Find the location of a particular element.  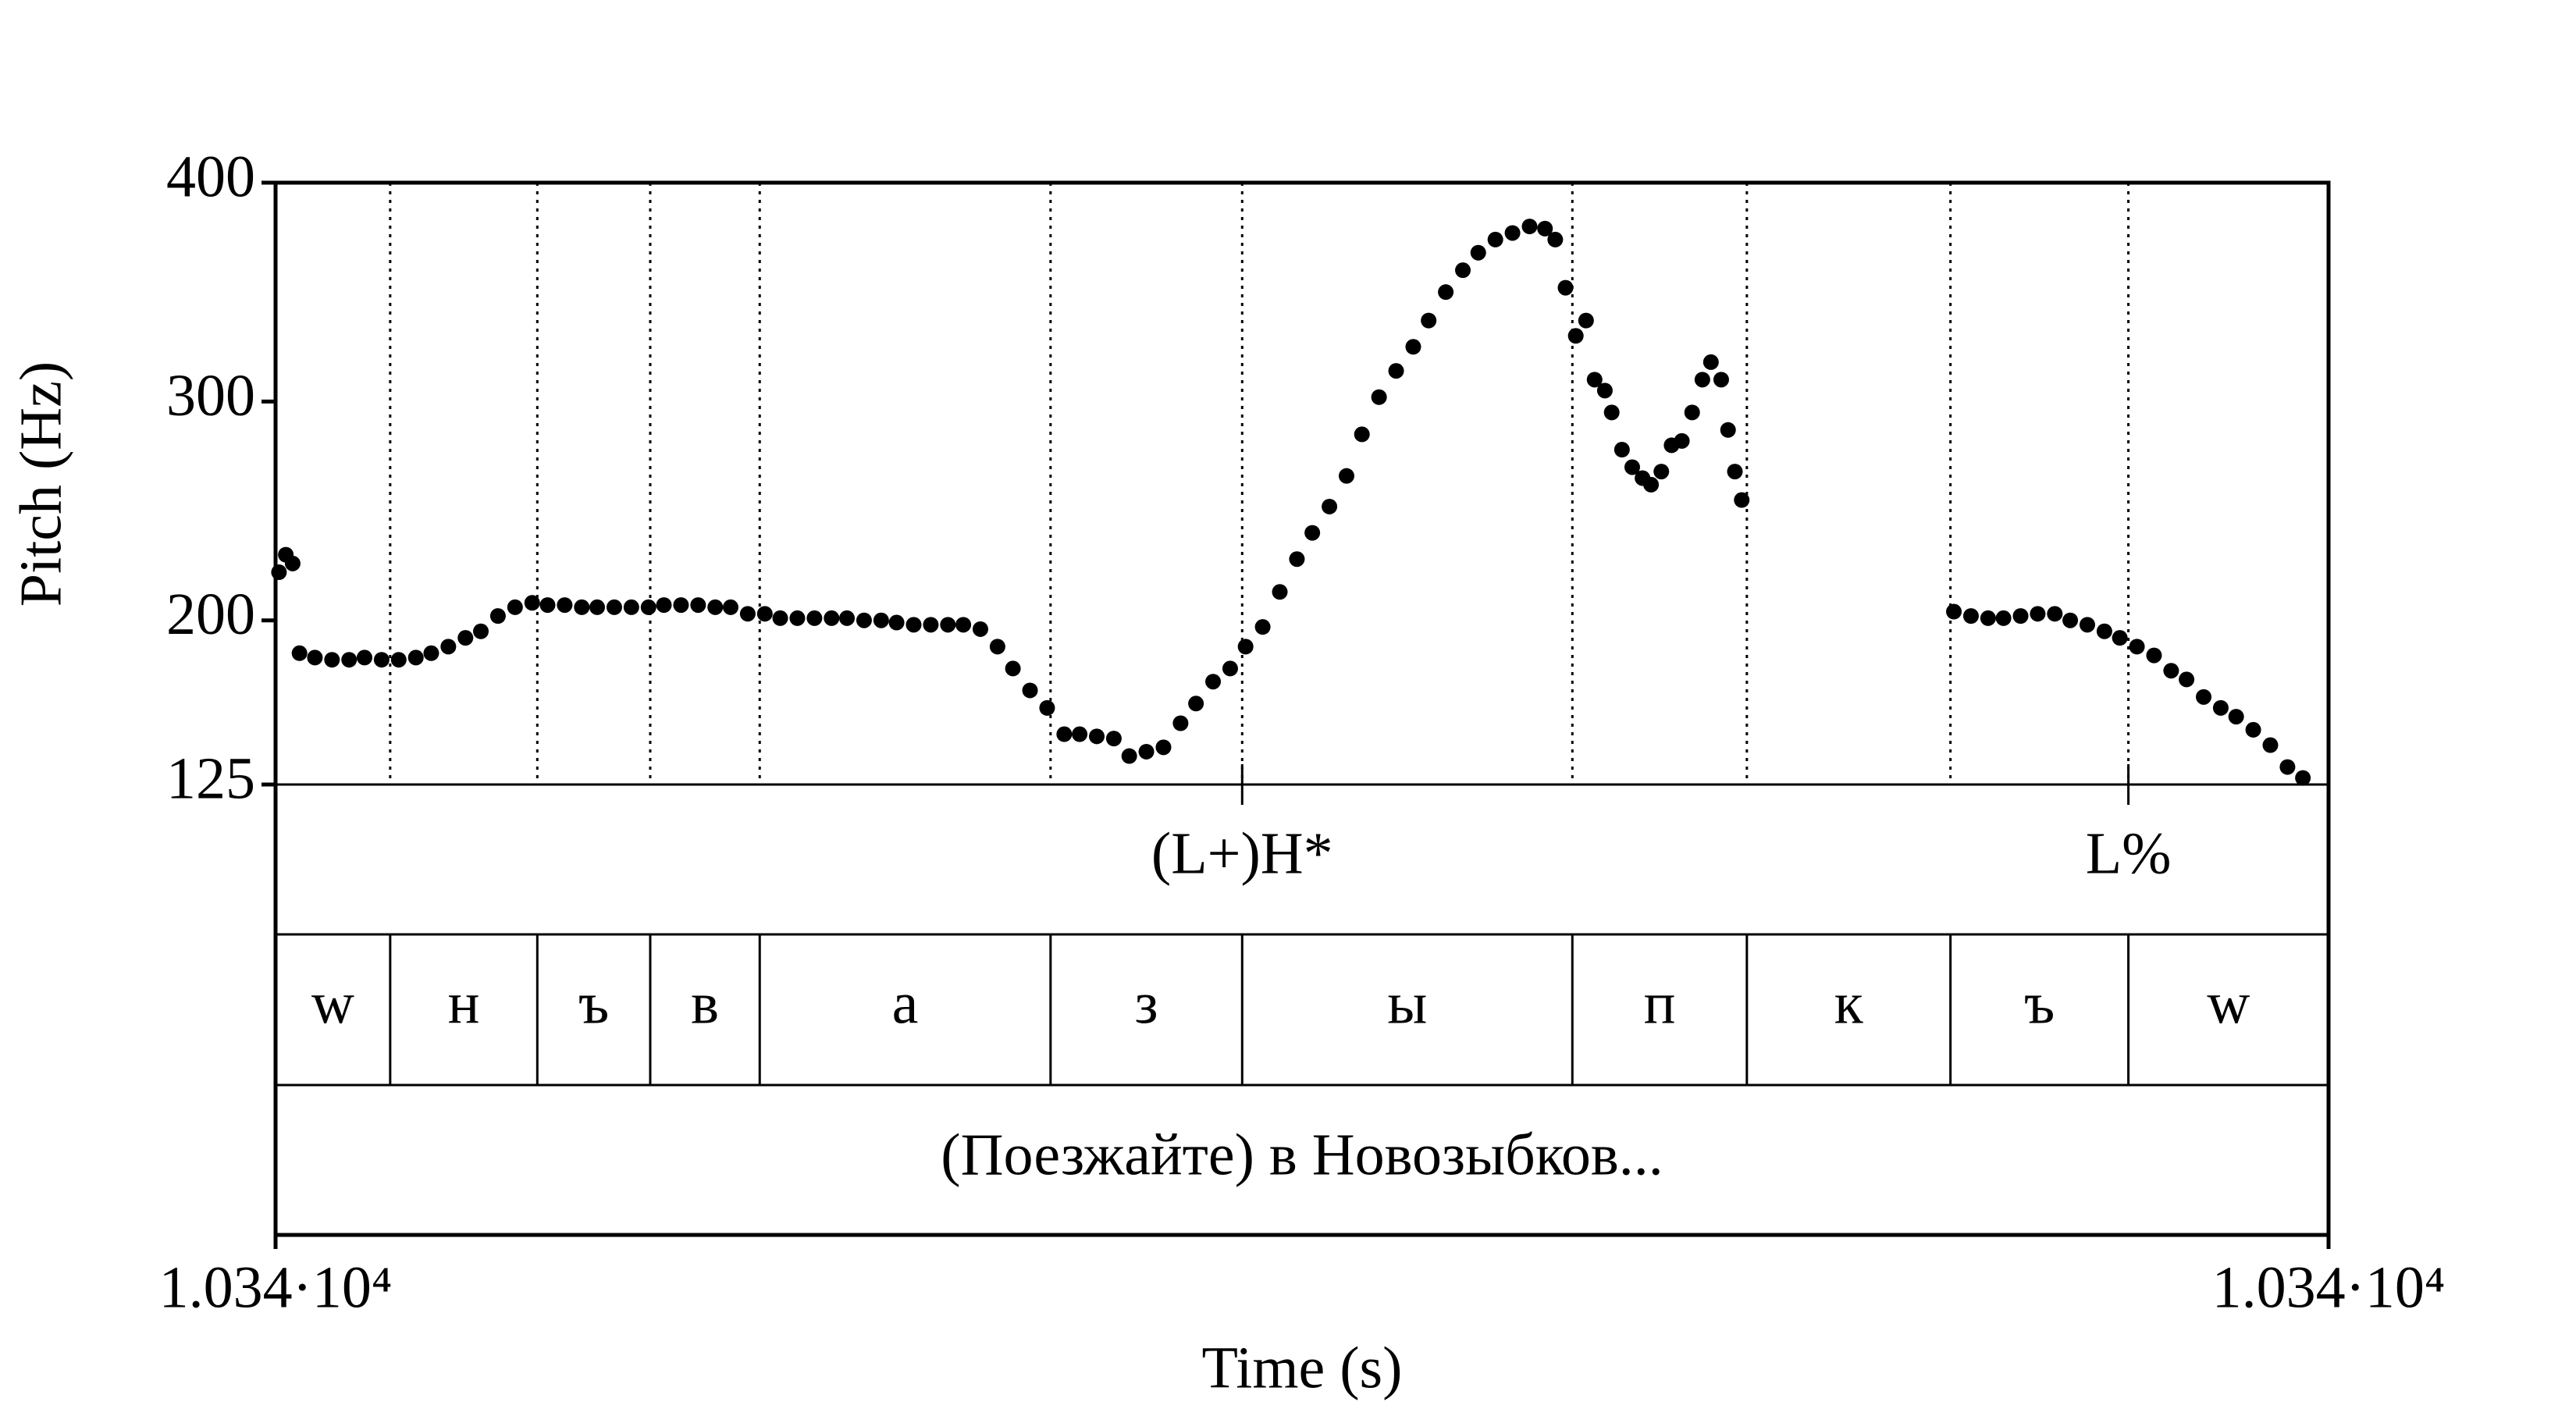

y-axis-label: Pitch (Hz) is located at coordinates (40, 484).